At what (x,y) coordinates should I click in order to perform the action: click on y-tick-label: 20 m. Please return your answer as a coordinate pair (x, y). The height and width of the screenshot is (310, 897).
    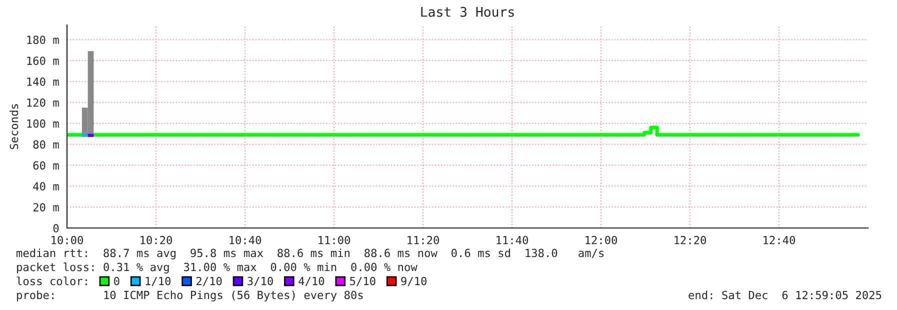
    Looking at the image, I should click on (46, 207).